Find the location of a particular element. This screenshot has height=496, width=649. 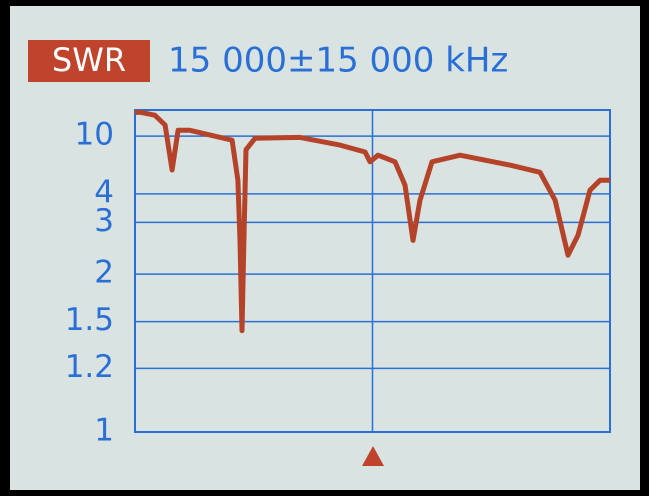

y-tick-label: 4 is located at coordinates (104, 192).